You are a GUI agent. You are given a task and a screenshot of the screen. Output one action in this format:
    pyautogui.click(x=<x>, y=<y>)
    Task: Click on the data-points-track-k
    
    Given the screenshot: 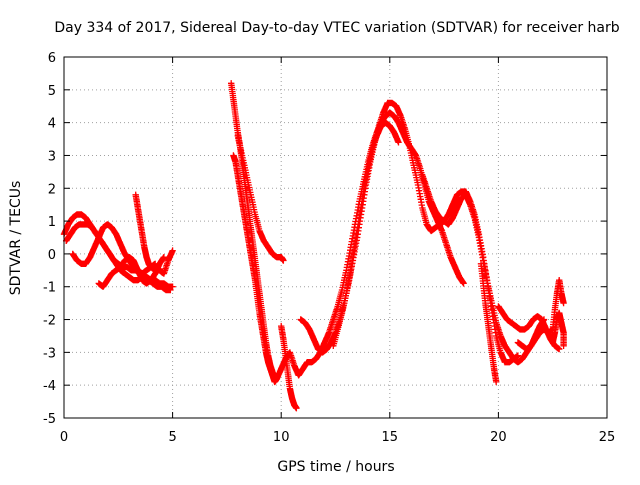 What is the action you would take?
    pyautogui.click(x=366, y=234)
    